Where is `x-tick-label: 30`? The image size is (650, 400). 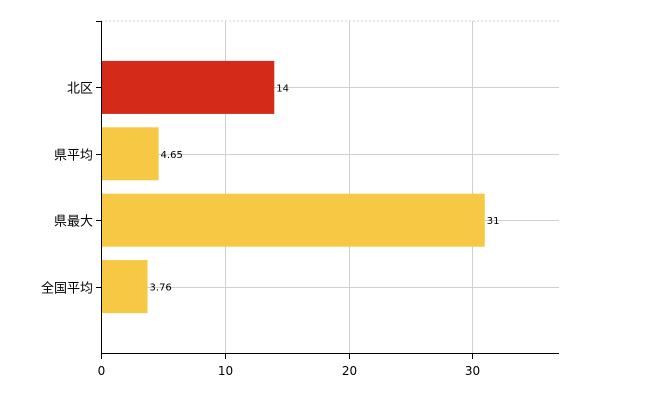 x-tick-label: 30 is located at coordinates (472, 371).